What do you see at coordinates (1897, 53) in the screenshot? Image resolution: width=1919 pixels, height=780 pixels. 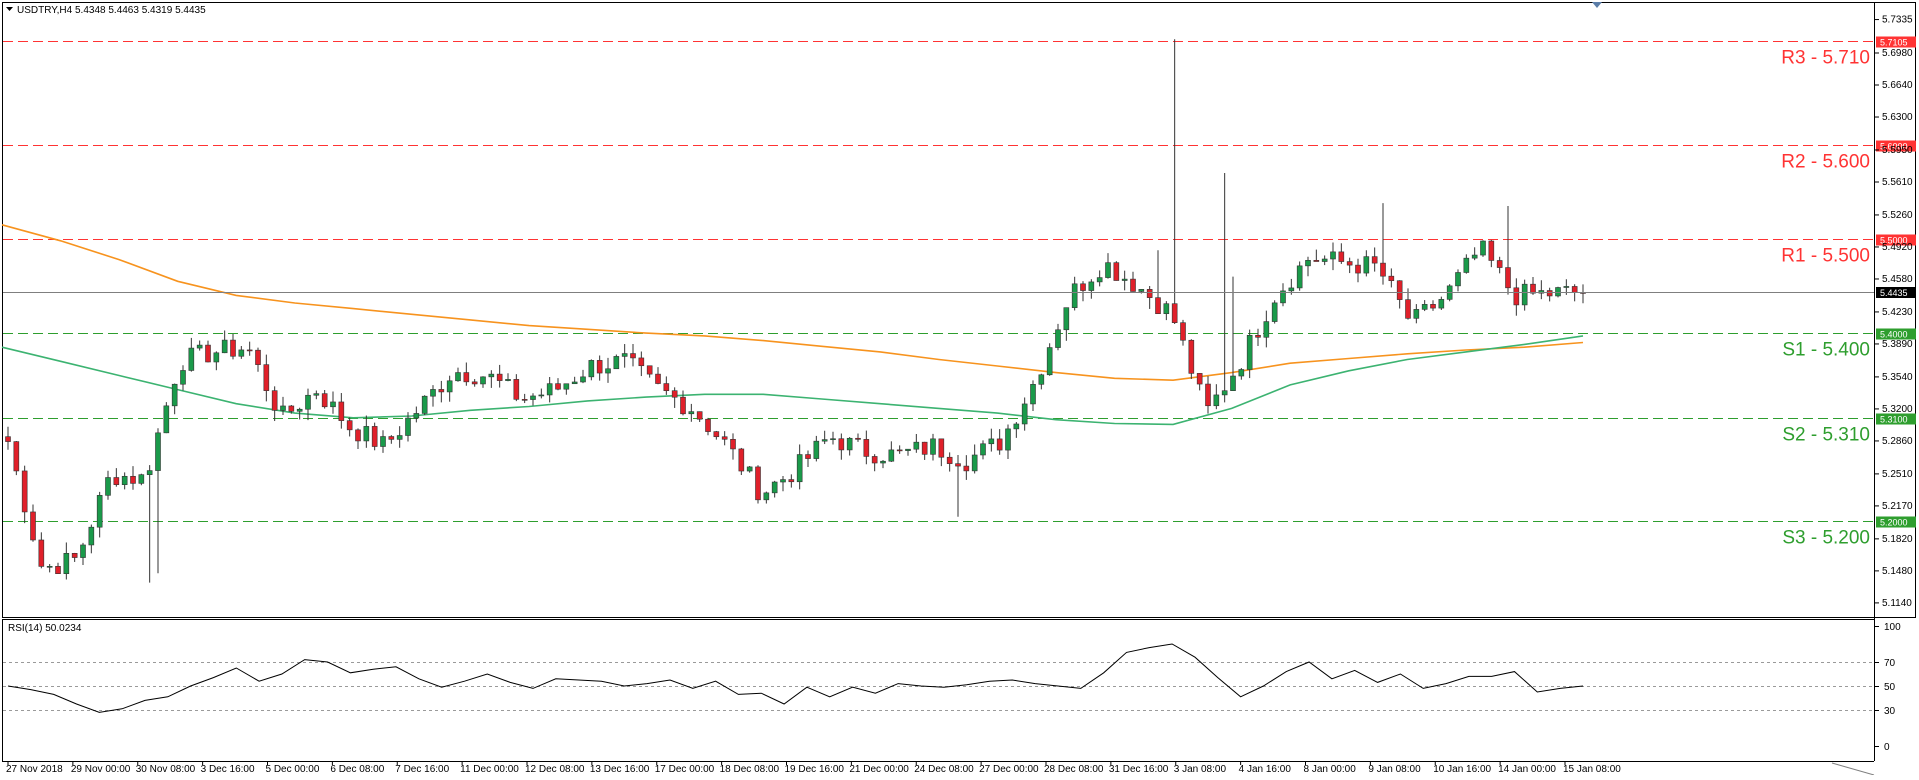 I see `price-tick-label: 5.6980` at bounding box center [1897, 53].